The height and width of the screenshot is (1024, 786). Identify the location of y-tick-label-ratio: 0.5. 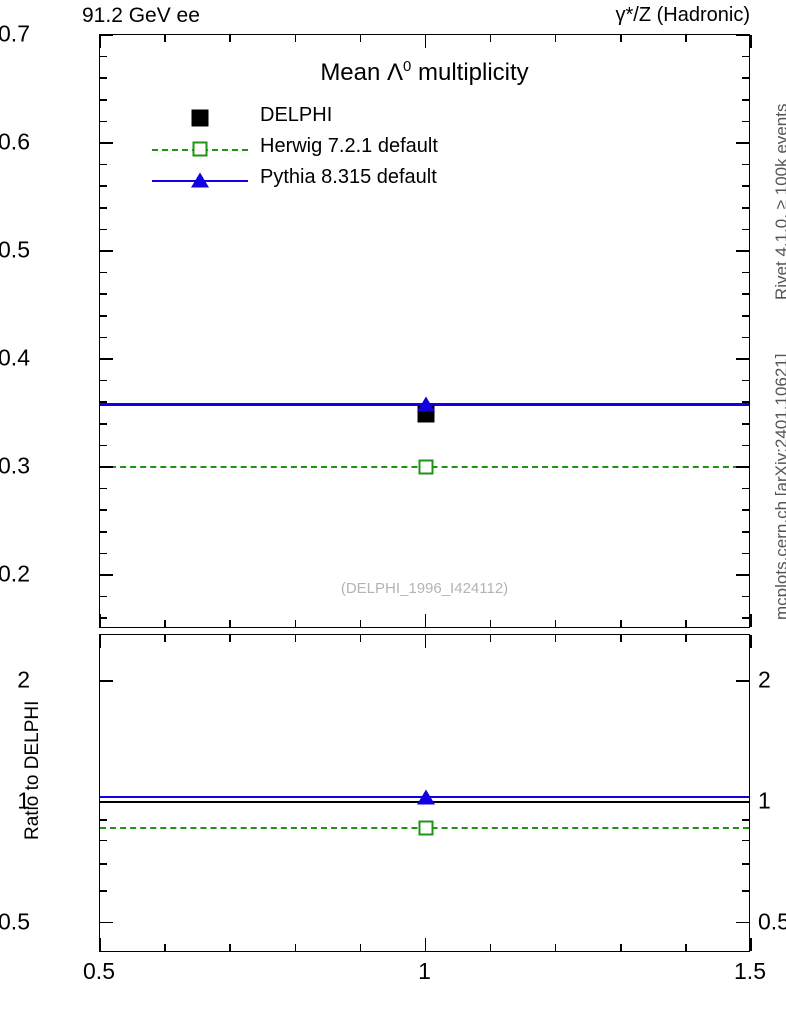
(15, 921).